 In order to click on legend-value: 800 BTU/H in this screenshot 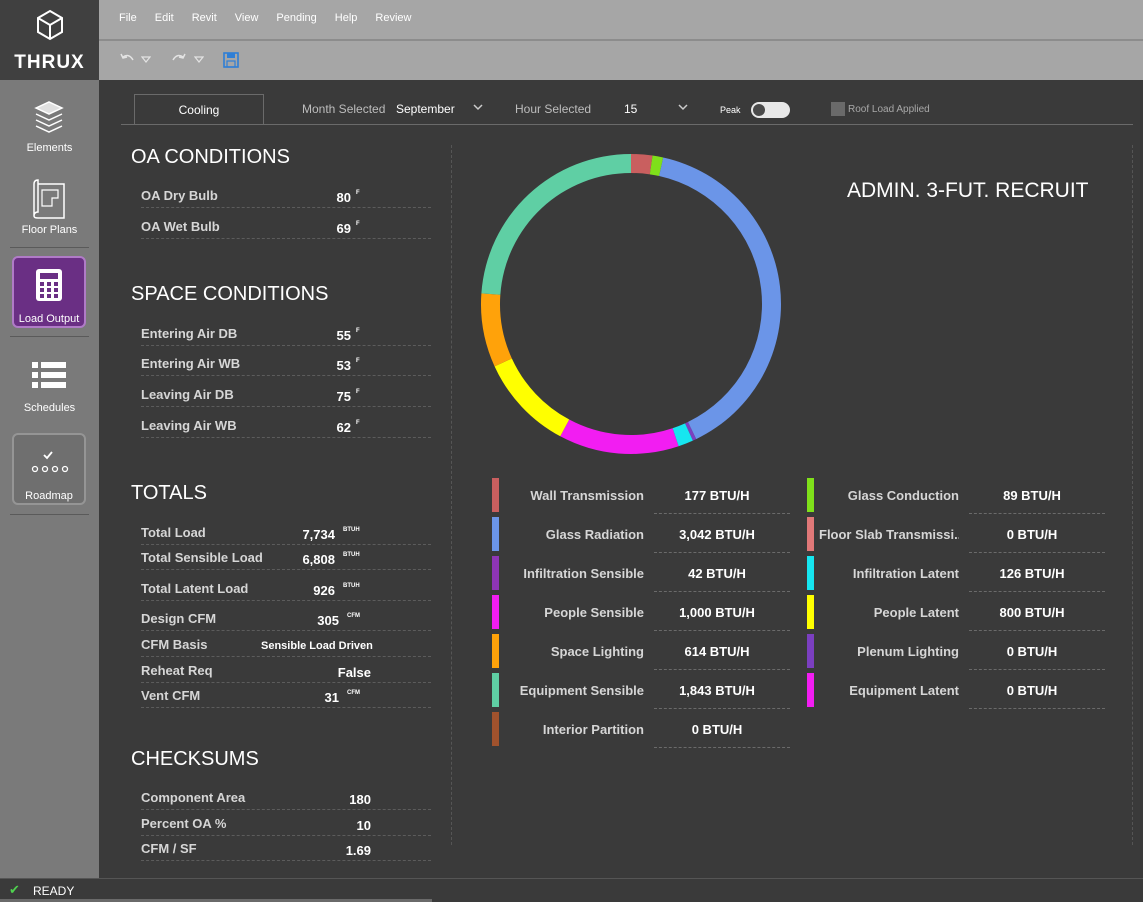, I will do `click(1032, 612)`.